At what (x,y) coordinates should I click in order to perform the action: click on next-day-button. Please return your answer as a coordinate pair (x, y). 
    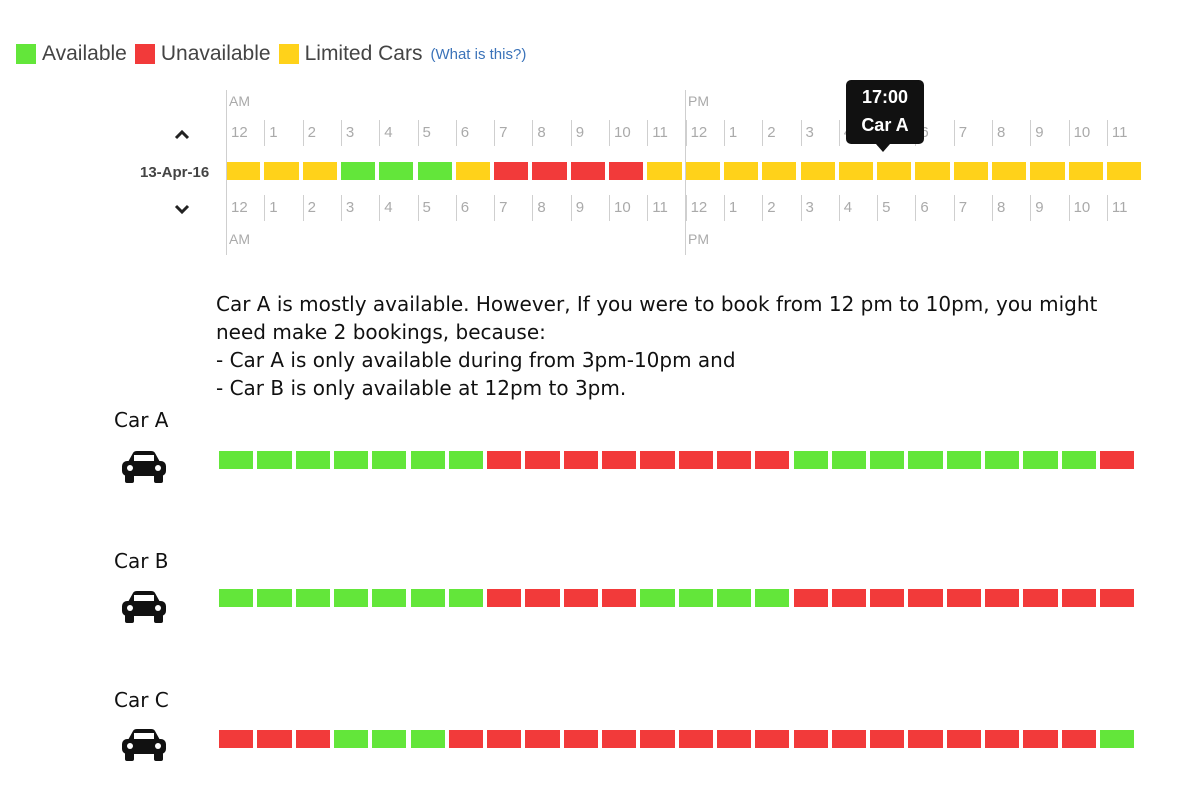
    Looking at the image, I should click on (182, 210).